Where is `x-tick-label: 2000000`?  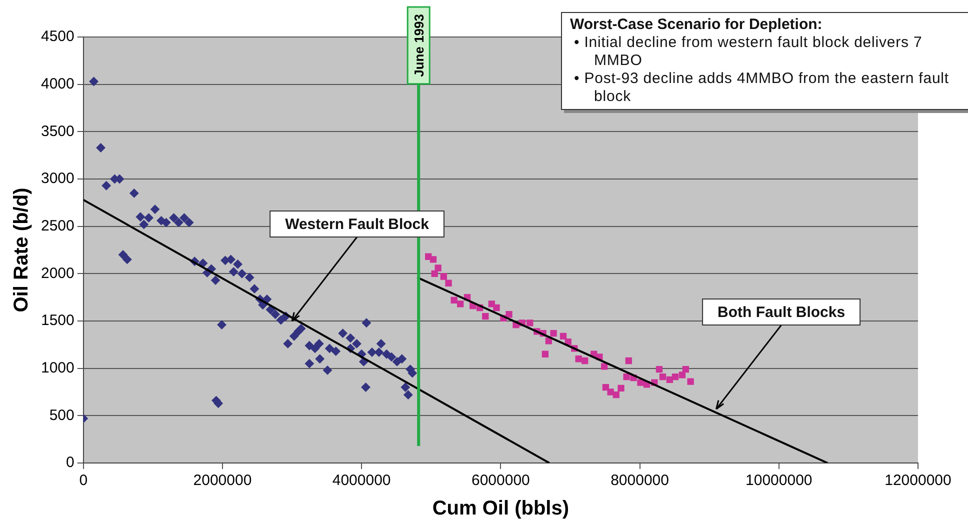 x-tick-label: 2000000 is located at coordinates (222, 481).